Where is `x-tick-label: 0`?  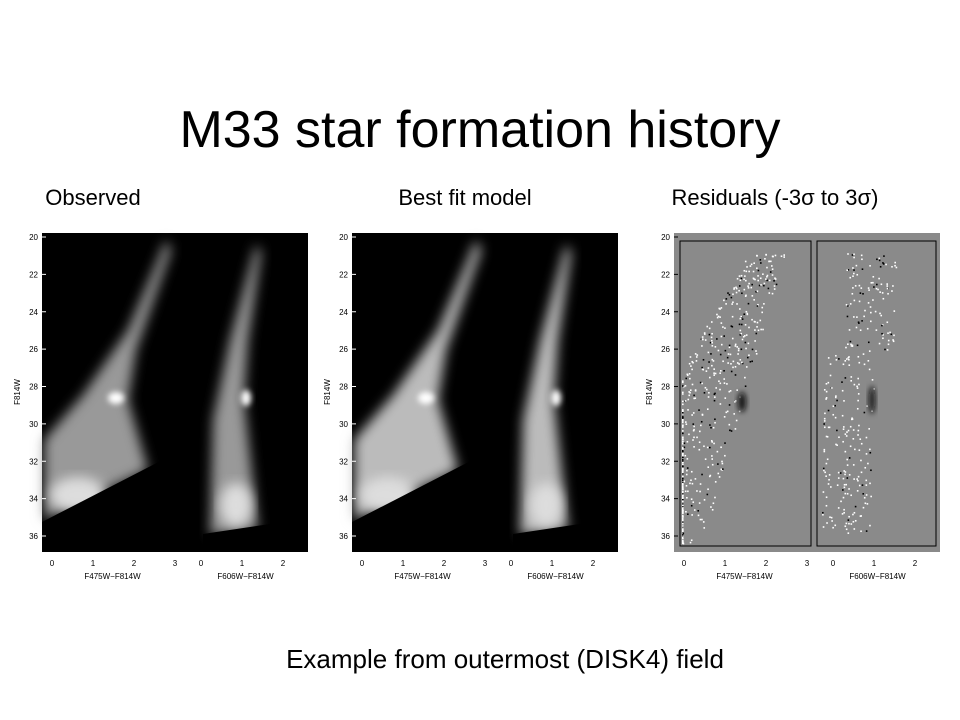 x-tick-label: 0 is located at coordinates (833, 563).